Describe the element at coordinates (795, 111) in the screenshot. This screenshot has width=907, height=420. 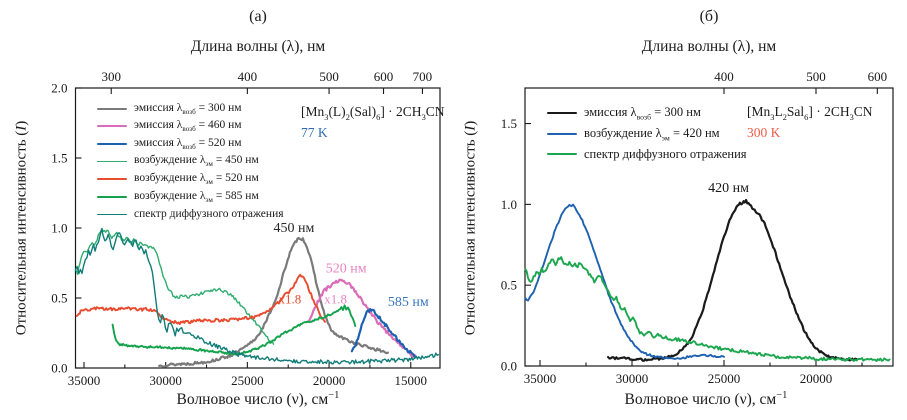
I see `text-segment: Sal` at that location.